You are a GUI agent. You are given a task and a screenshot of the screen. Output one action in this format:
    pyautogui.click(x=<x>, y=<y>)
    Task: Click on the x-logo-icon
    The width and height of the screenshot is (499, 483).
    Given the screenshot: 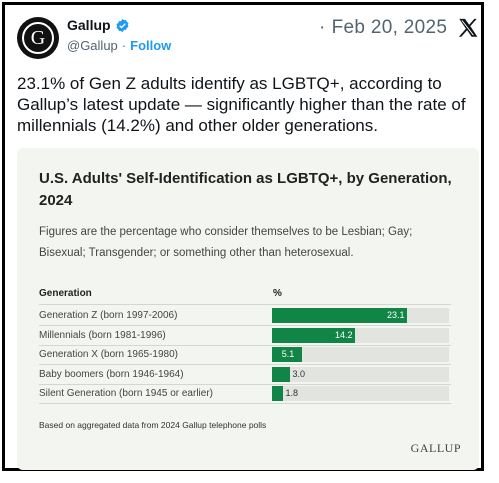 What is the action you would take?
    pyautogui.click(x=468, y=28)
    